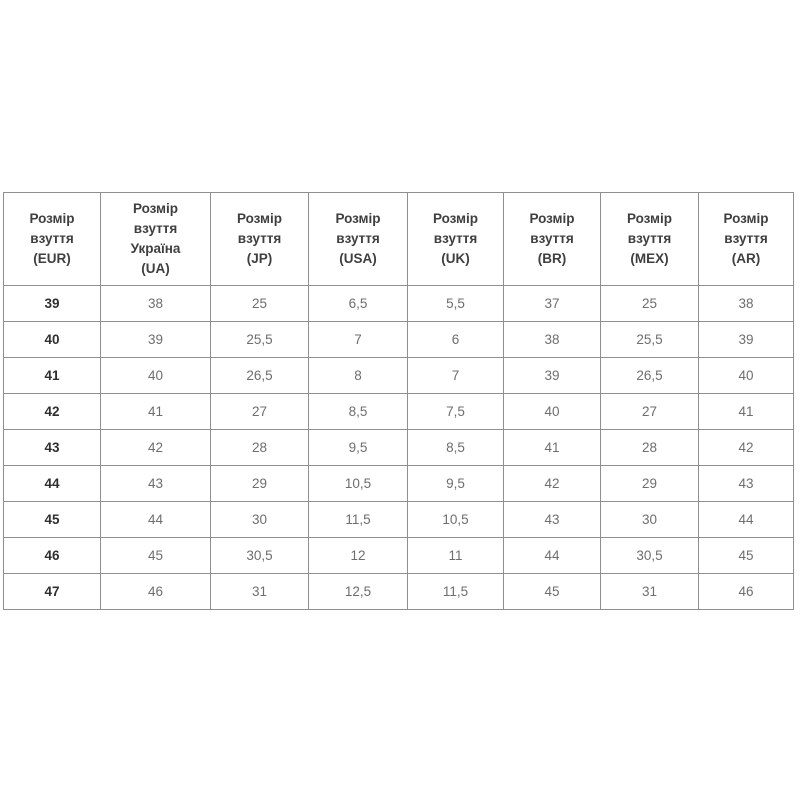 This screenshot has height=800, width=800. Describe the element at coordinates (649, 239) in the screenshot. I see `column-header-mex: Розмір взуття (MEX)` at that location.